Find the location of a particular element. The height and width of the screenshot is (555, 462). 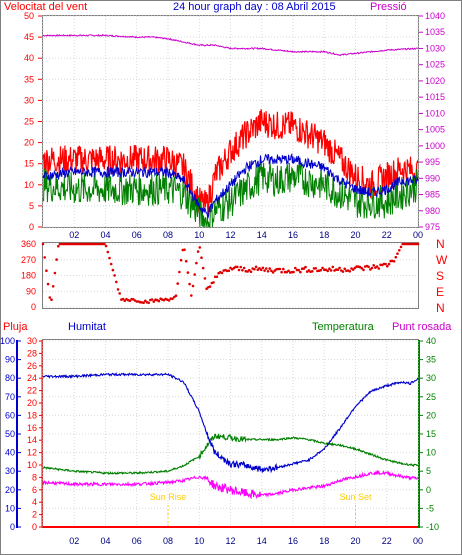

rain-tick-label: 10 is located at coordinates (32, 465).